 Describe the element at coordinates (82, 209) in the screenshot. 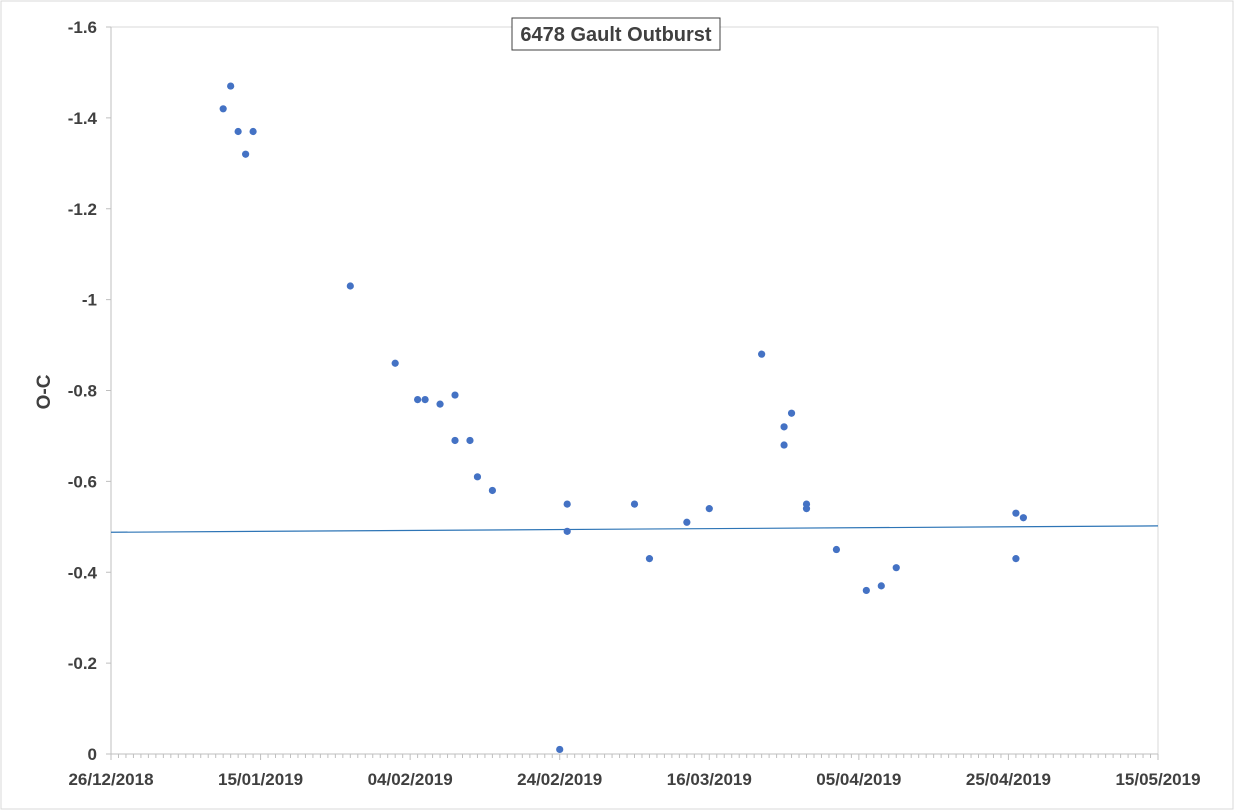

I see `y-tick-label: -1.2` at that location.